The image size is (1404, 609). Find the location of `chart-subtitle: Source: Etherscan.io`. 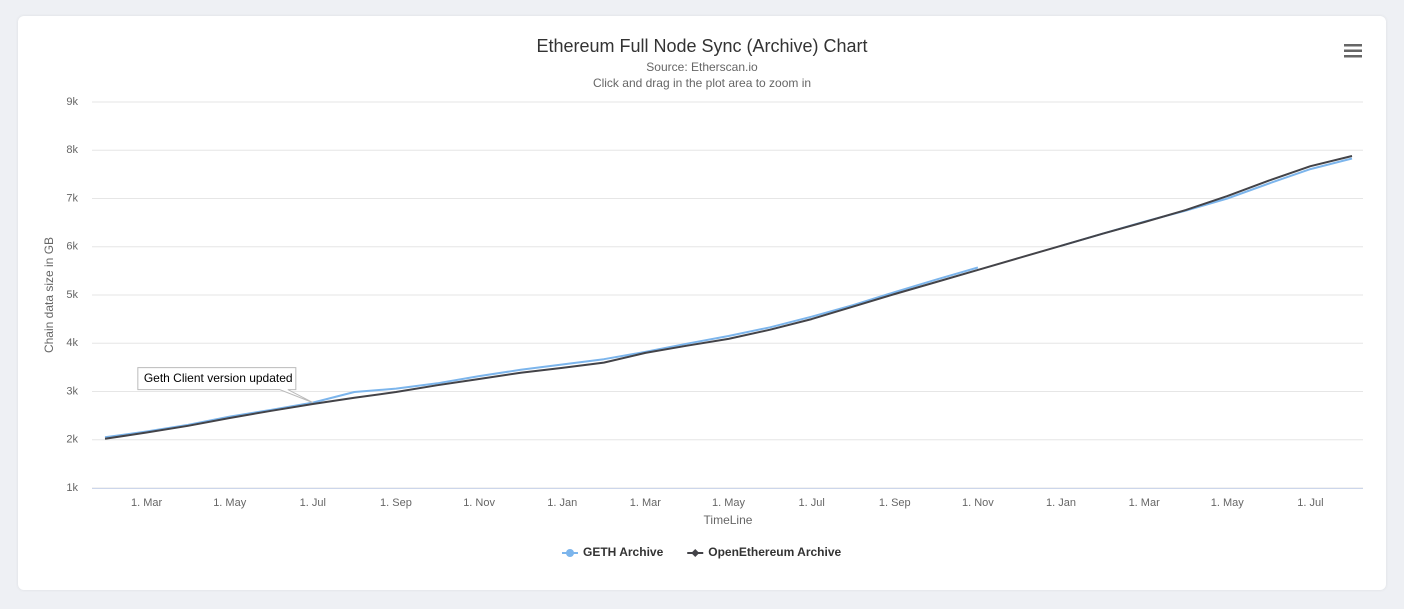

chart-subtitle: Source: Etherscan.io is located at coordinates (702, 67).